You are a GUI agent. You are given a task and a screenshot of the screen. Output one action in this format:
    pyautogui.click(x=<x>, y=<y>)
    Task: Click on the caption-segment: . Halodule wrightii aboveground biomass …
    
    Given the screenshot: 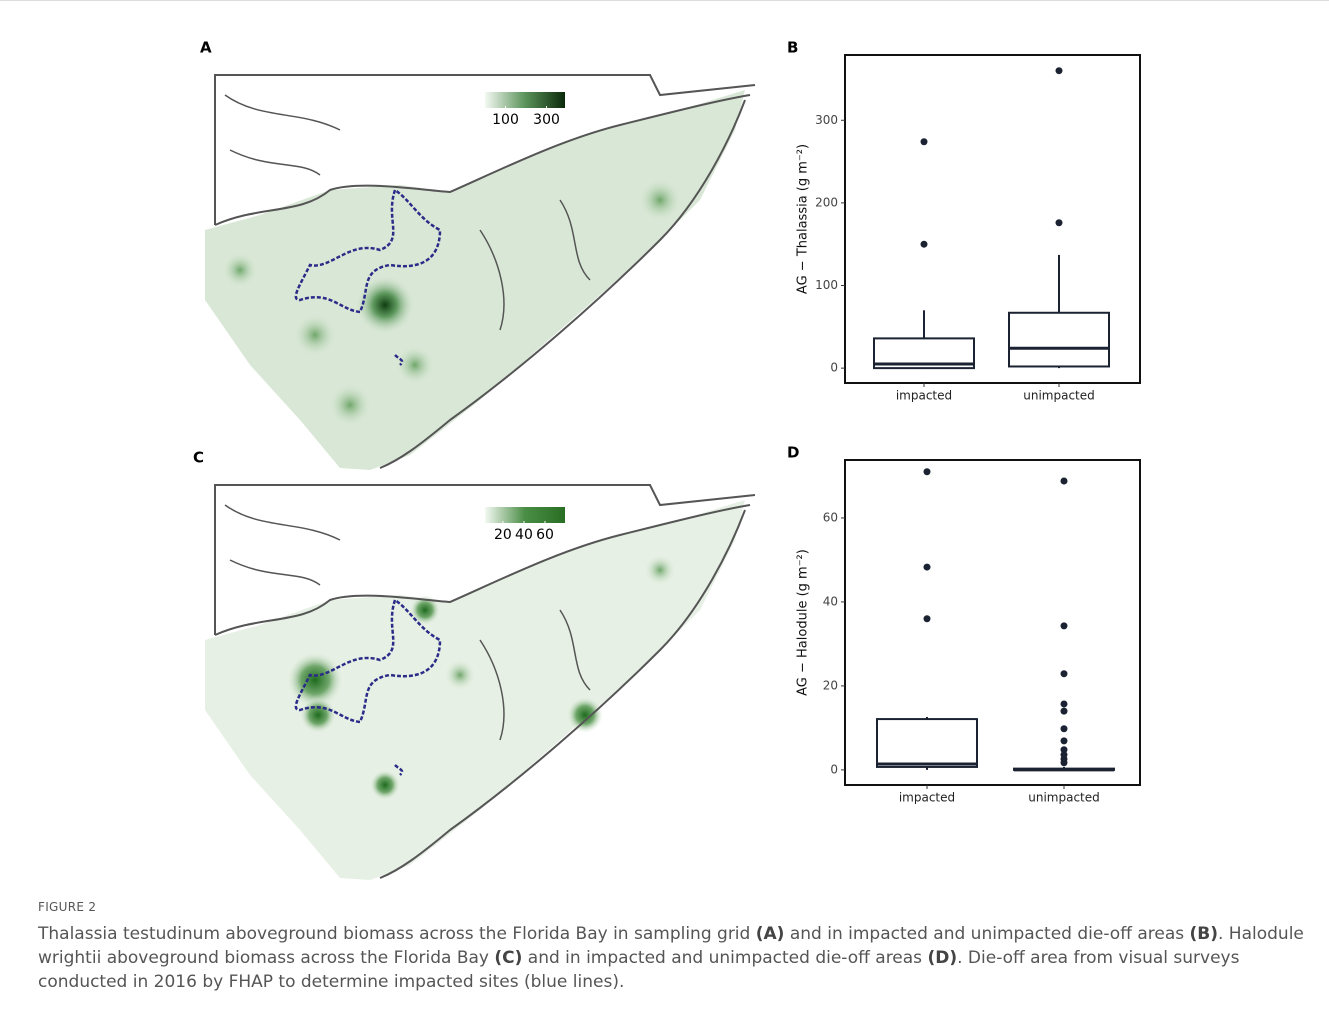 What is the action you would take?
    pyautogui.click(x=671, y=946)
    